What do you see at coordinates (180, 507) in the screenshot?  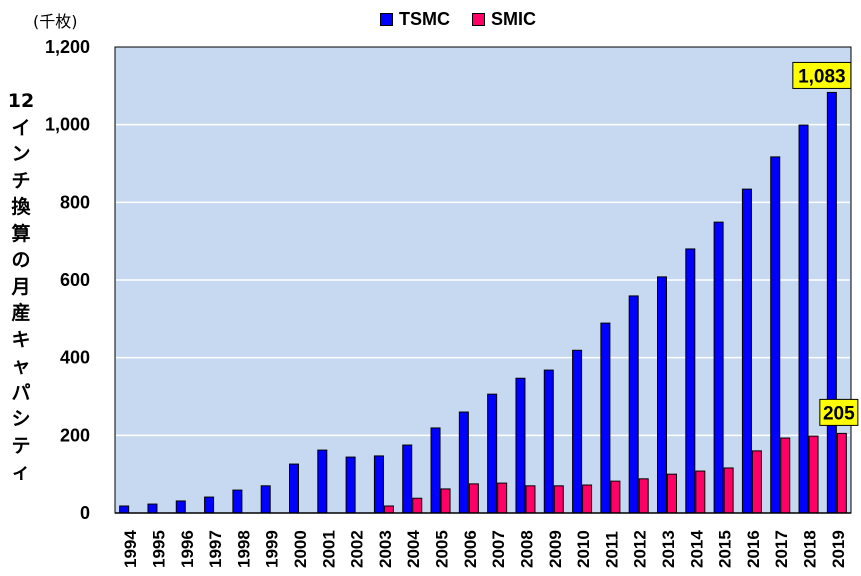 I see `bar-tsmc-1996` at bounding box center [180, 507].